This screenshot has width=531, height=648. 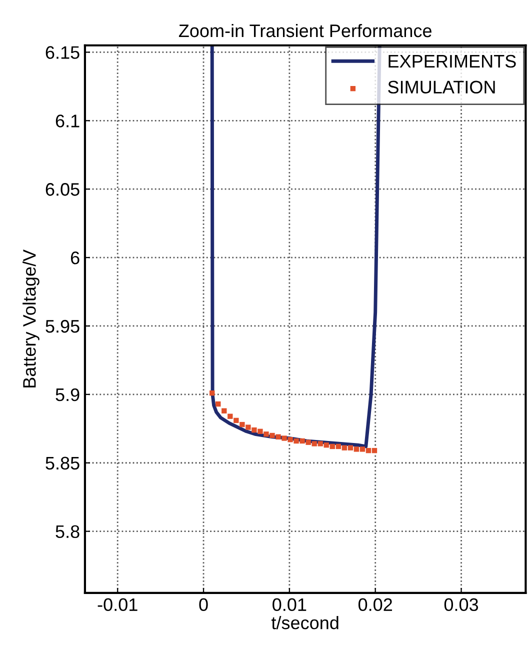 I want to click on y-tick-label: 6, so click(x=75, y=257).